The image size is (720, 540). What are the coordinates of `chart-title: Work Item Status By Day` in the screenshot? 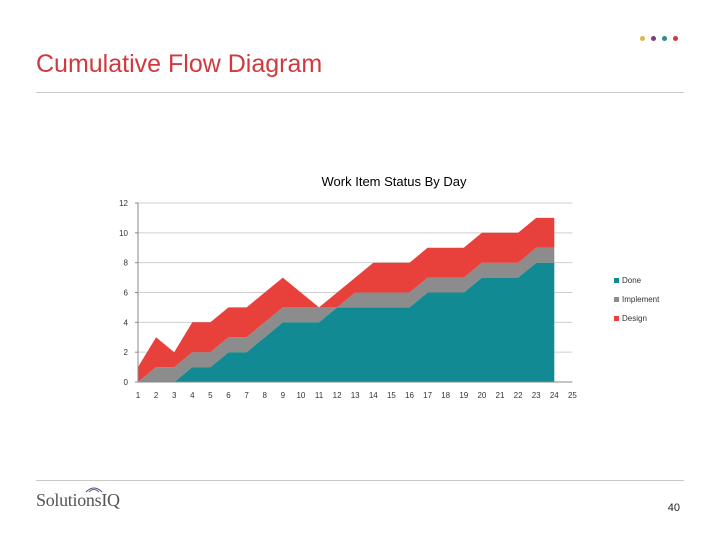 It's located at (394, 181).